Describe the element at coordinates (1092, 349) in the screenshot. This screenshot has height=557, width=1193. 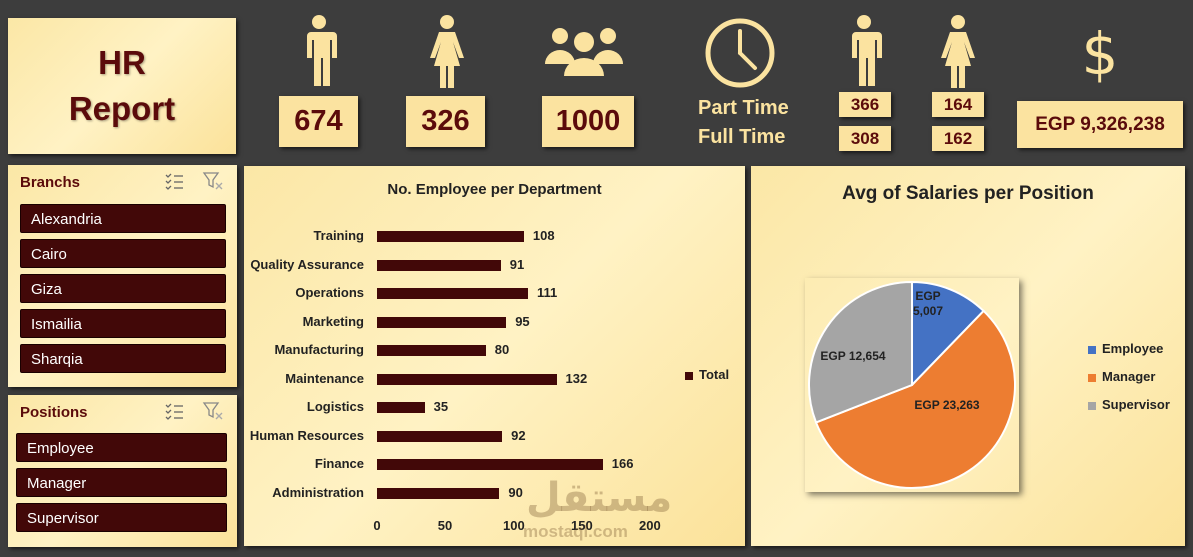
I see `legend-swatch-employee` at that location.